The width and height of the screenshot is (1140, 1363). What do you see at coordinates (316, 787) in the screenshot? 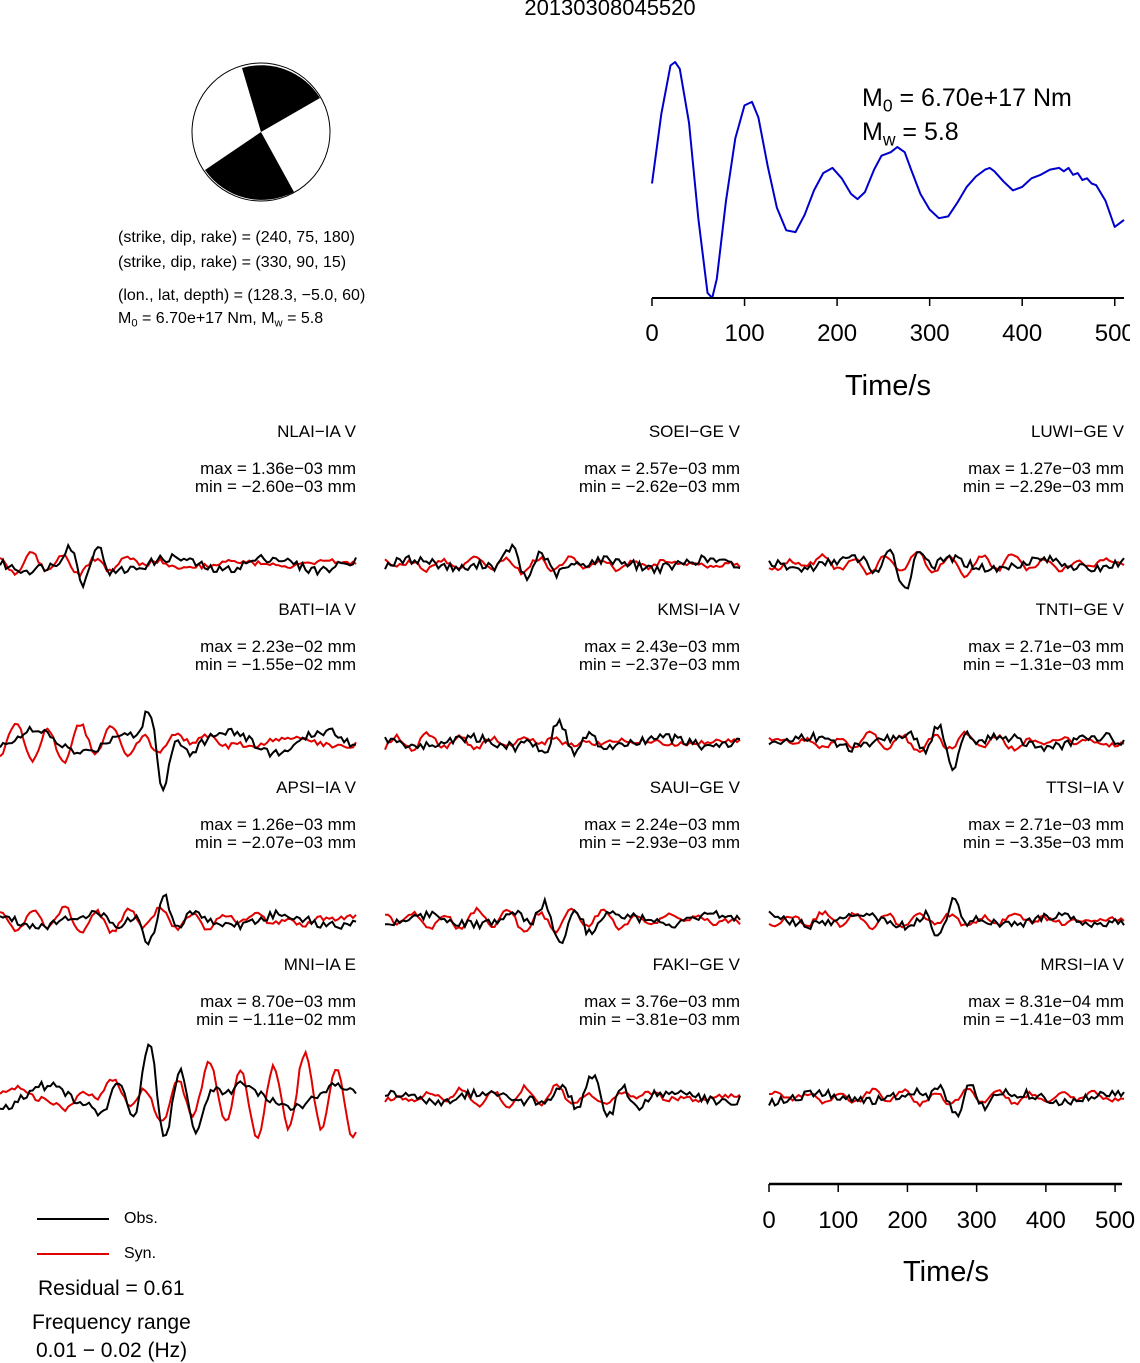
I see `station-name: APSI−IA V` at bounding box center [316, 787].